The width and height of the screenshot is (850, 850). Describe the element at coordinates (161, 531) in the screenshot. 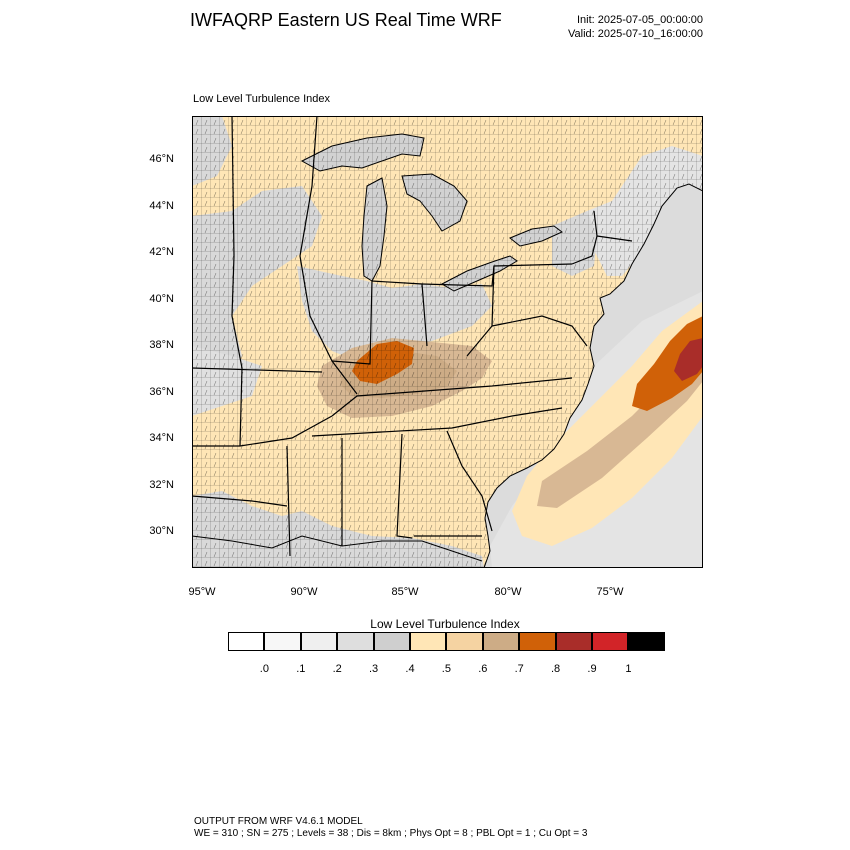

I see `latitude-label: 30°N` at that location.